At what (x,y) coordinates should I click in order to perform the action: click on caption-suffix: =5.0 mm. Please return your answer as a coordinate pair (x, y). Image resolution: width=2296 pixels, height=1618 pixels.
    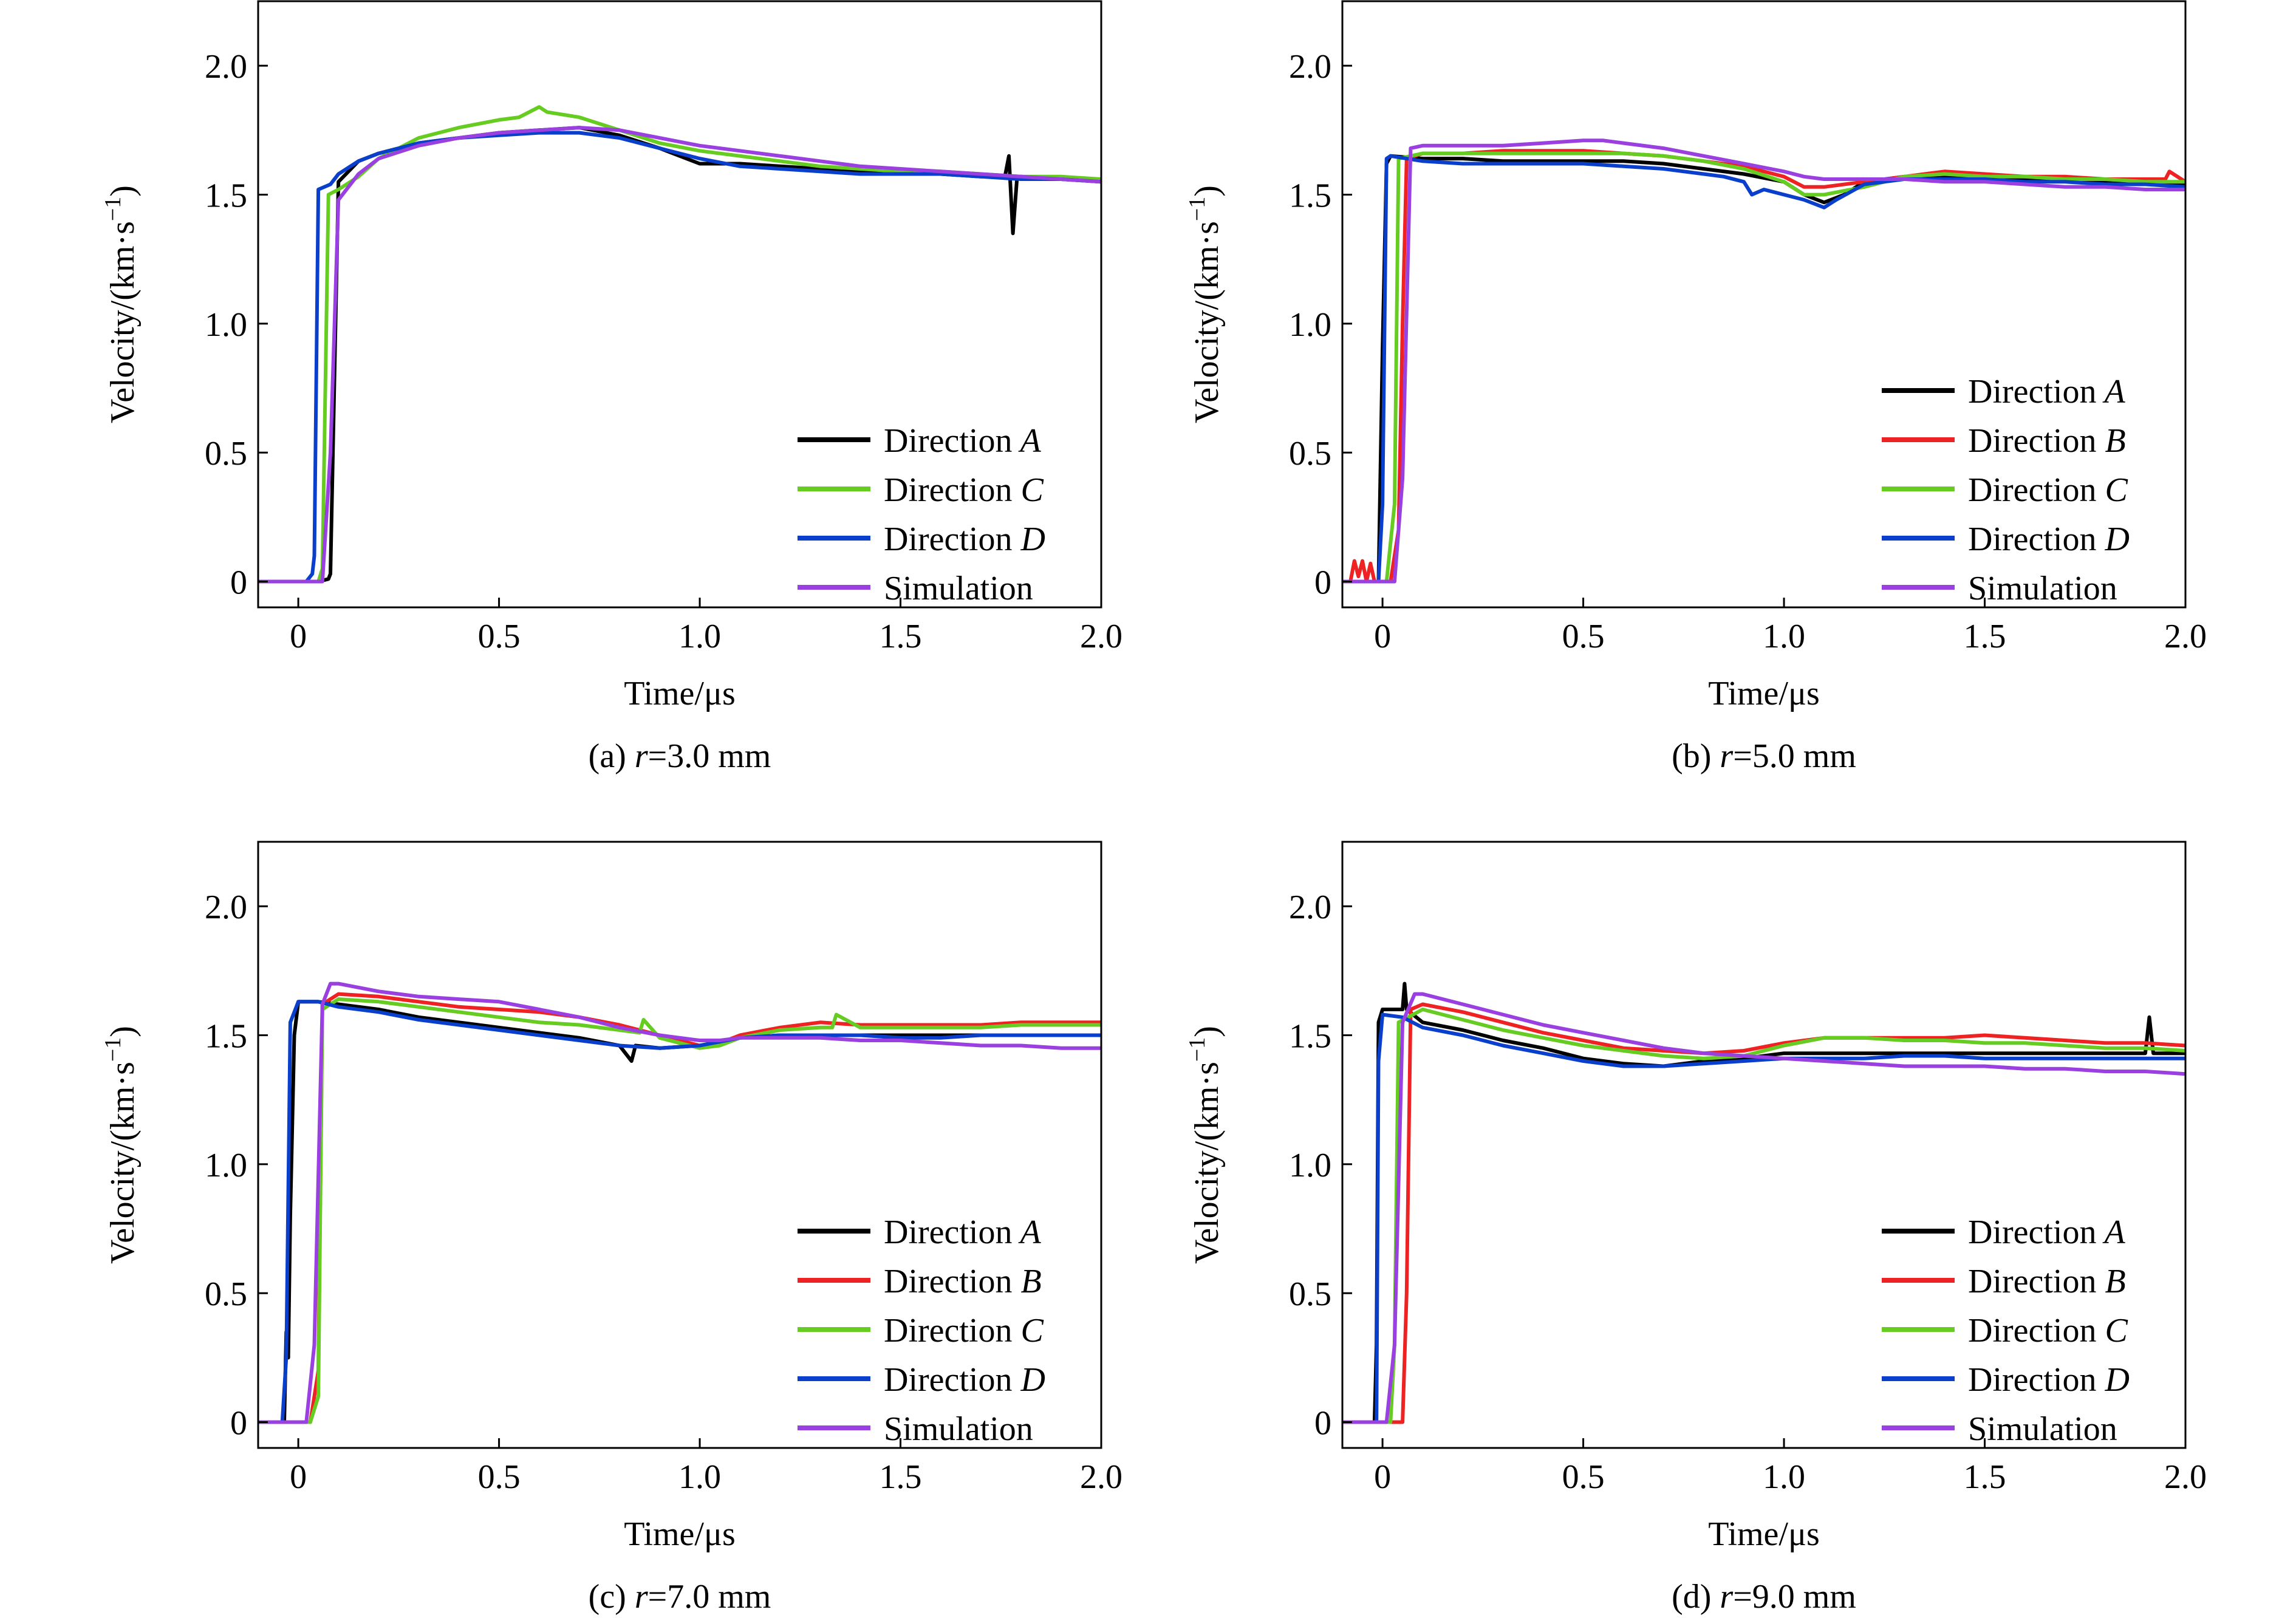
    Looking at the image, I should click on (1794, 756).